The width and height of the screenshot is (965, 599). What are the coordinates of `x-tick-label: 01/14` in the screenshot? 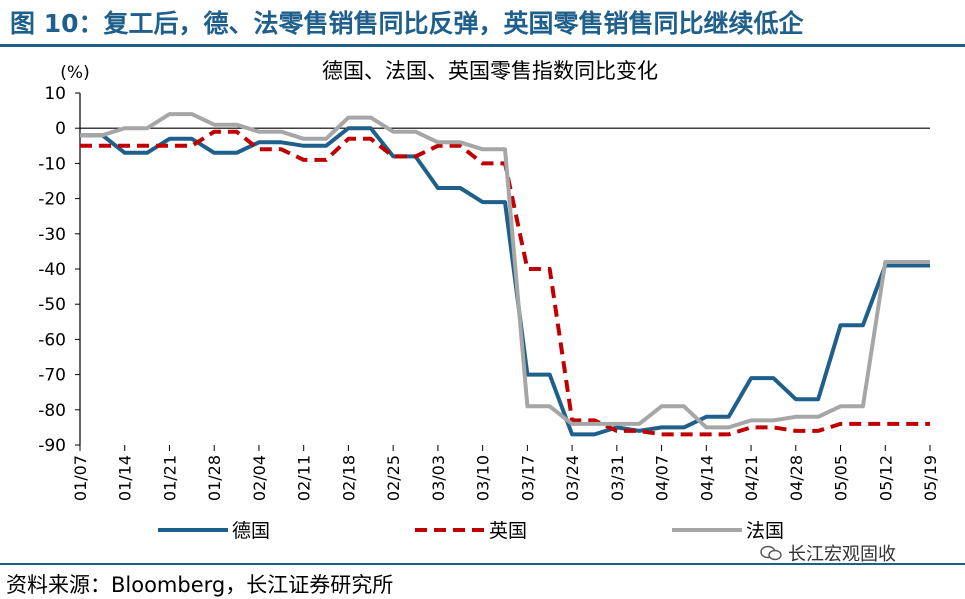 It's located at (125, 478).